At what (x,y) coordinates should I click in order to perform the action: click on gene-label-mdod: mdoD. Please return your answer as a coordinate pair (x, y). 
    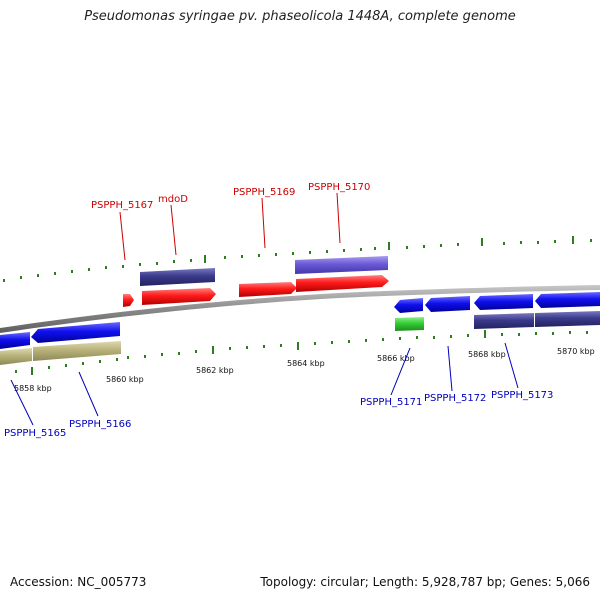
    Looking at the image, I should click on (173, 199).